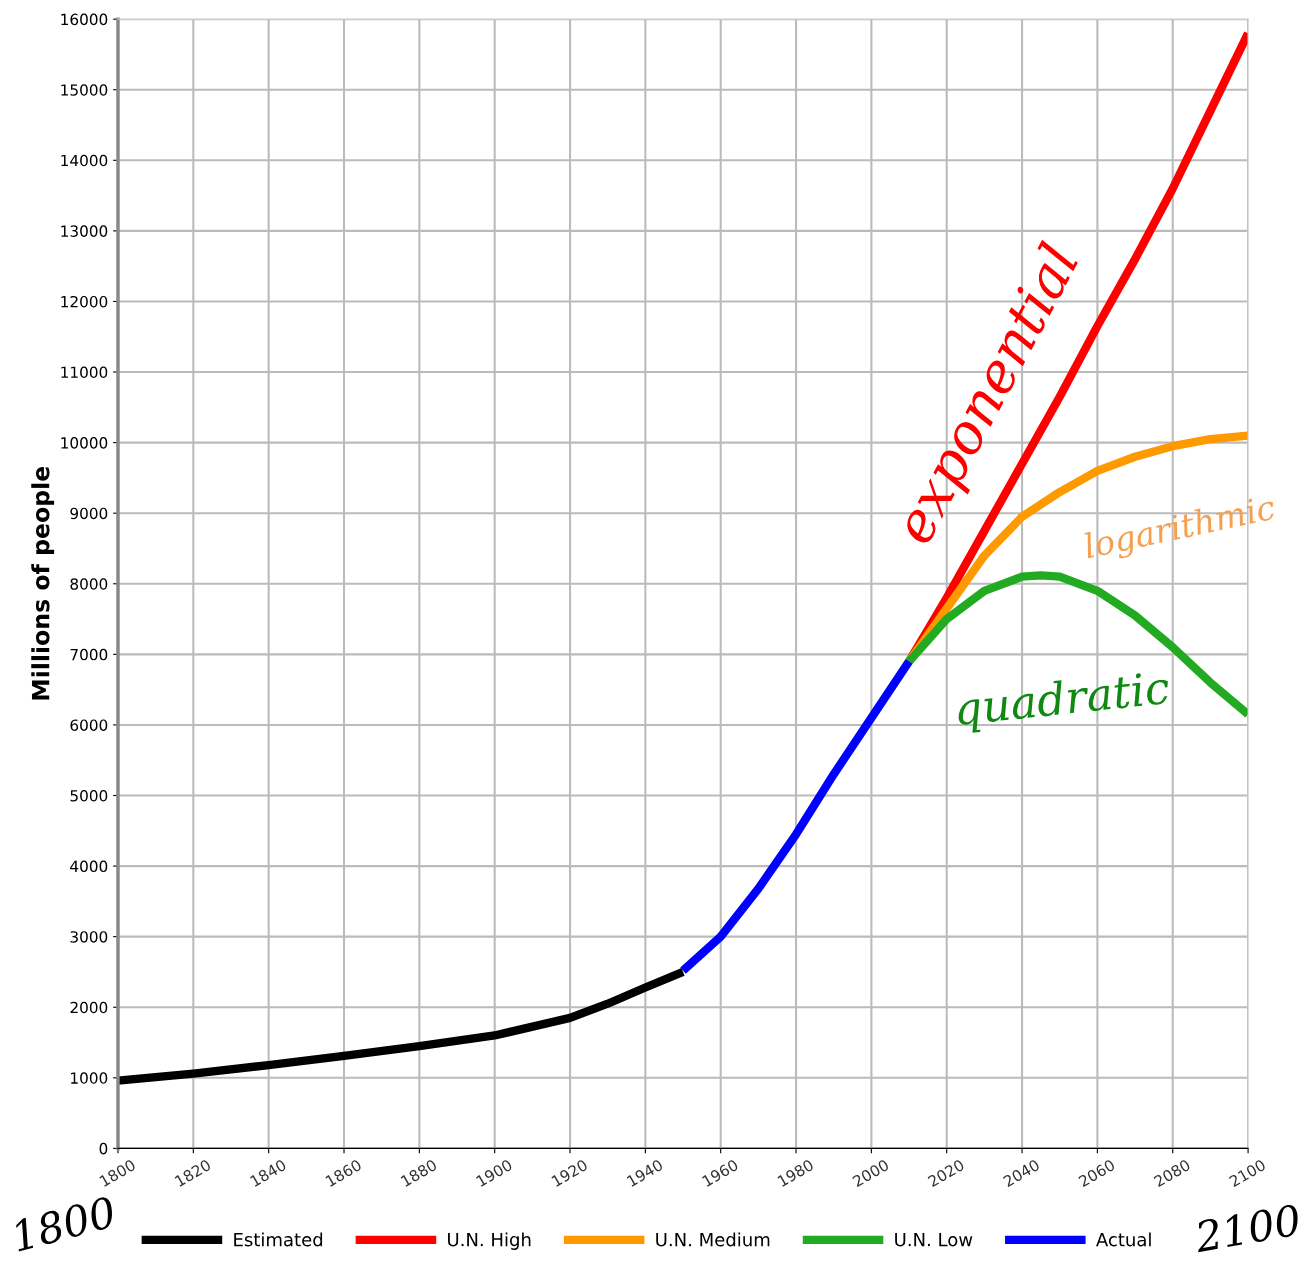  What do you see at coordinates (89, 795) in the screenshot?
I see `y-tick-label: 5000` at bounding box center [89, 795].